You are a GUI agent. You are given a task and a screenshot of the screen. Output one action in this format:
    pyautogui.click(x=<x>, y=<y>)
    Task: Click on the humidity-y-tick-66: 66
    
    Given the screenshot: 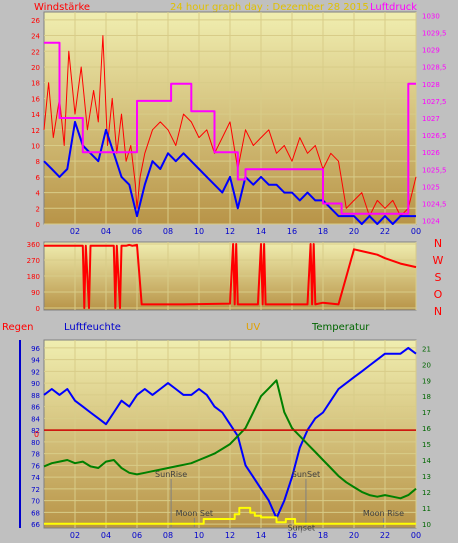 What is the action you would take?
    pyautogui.click(x=35, y=525)
    